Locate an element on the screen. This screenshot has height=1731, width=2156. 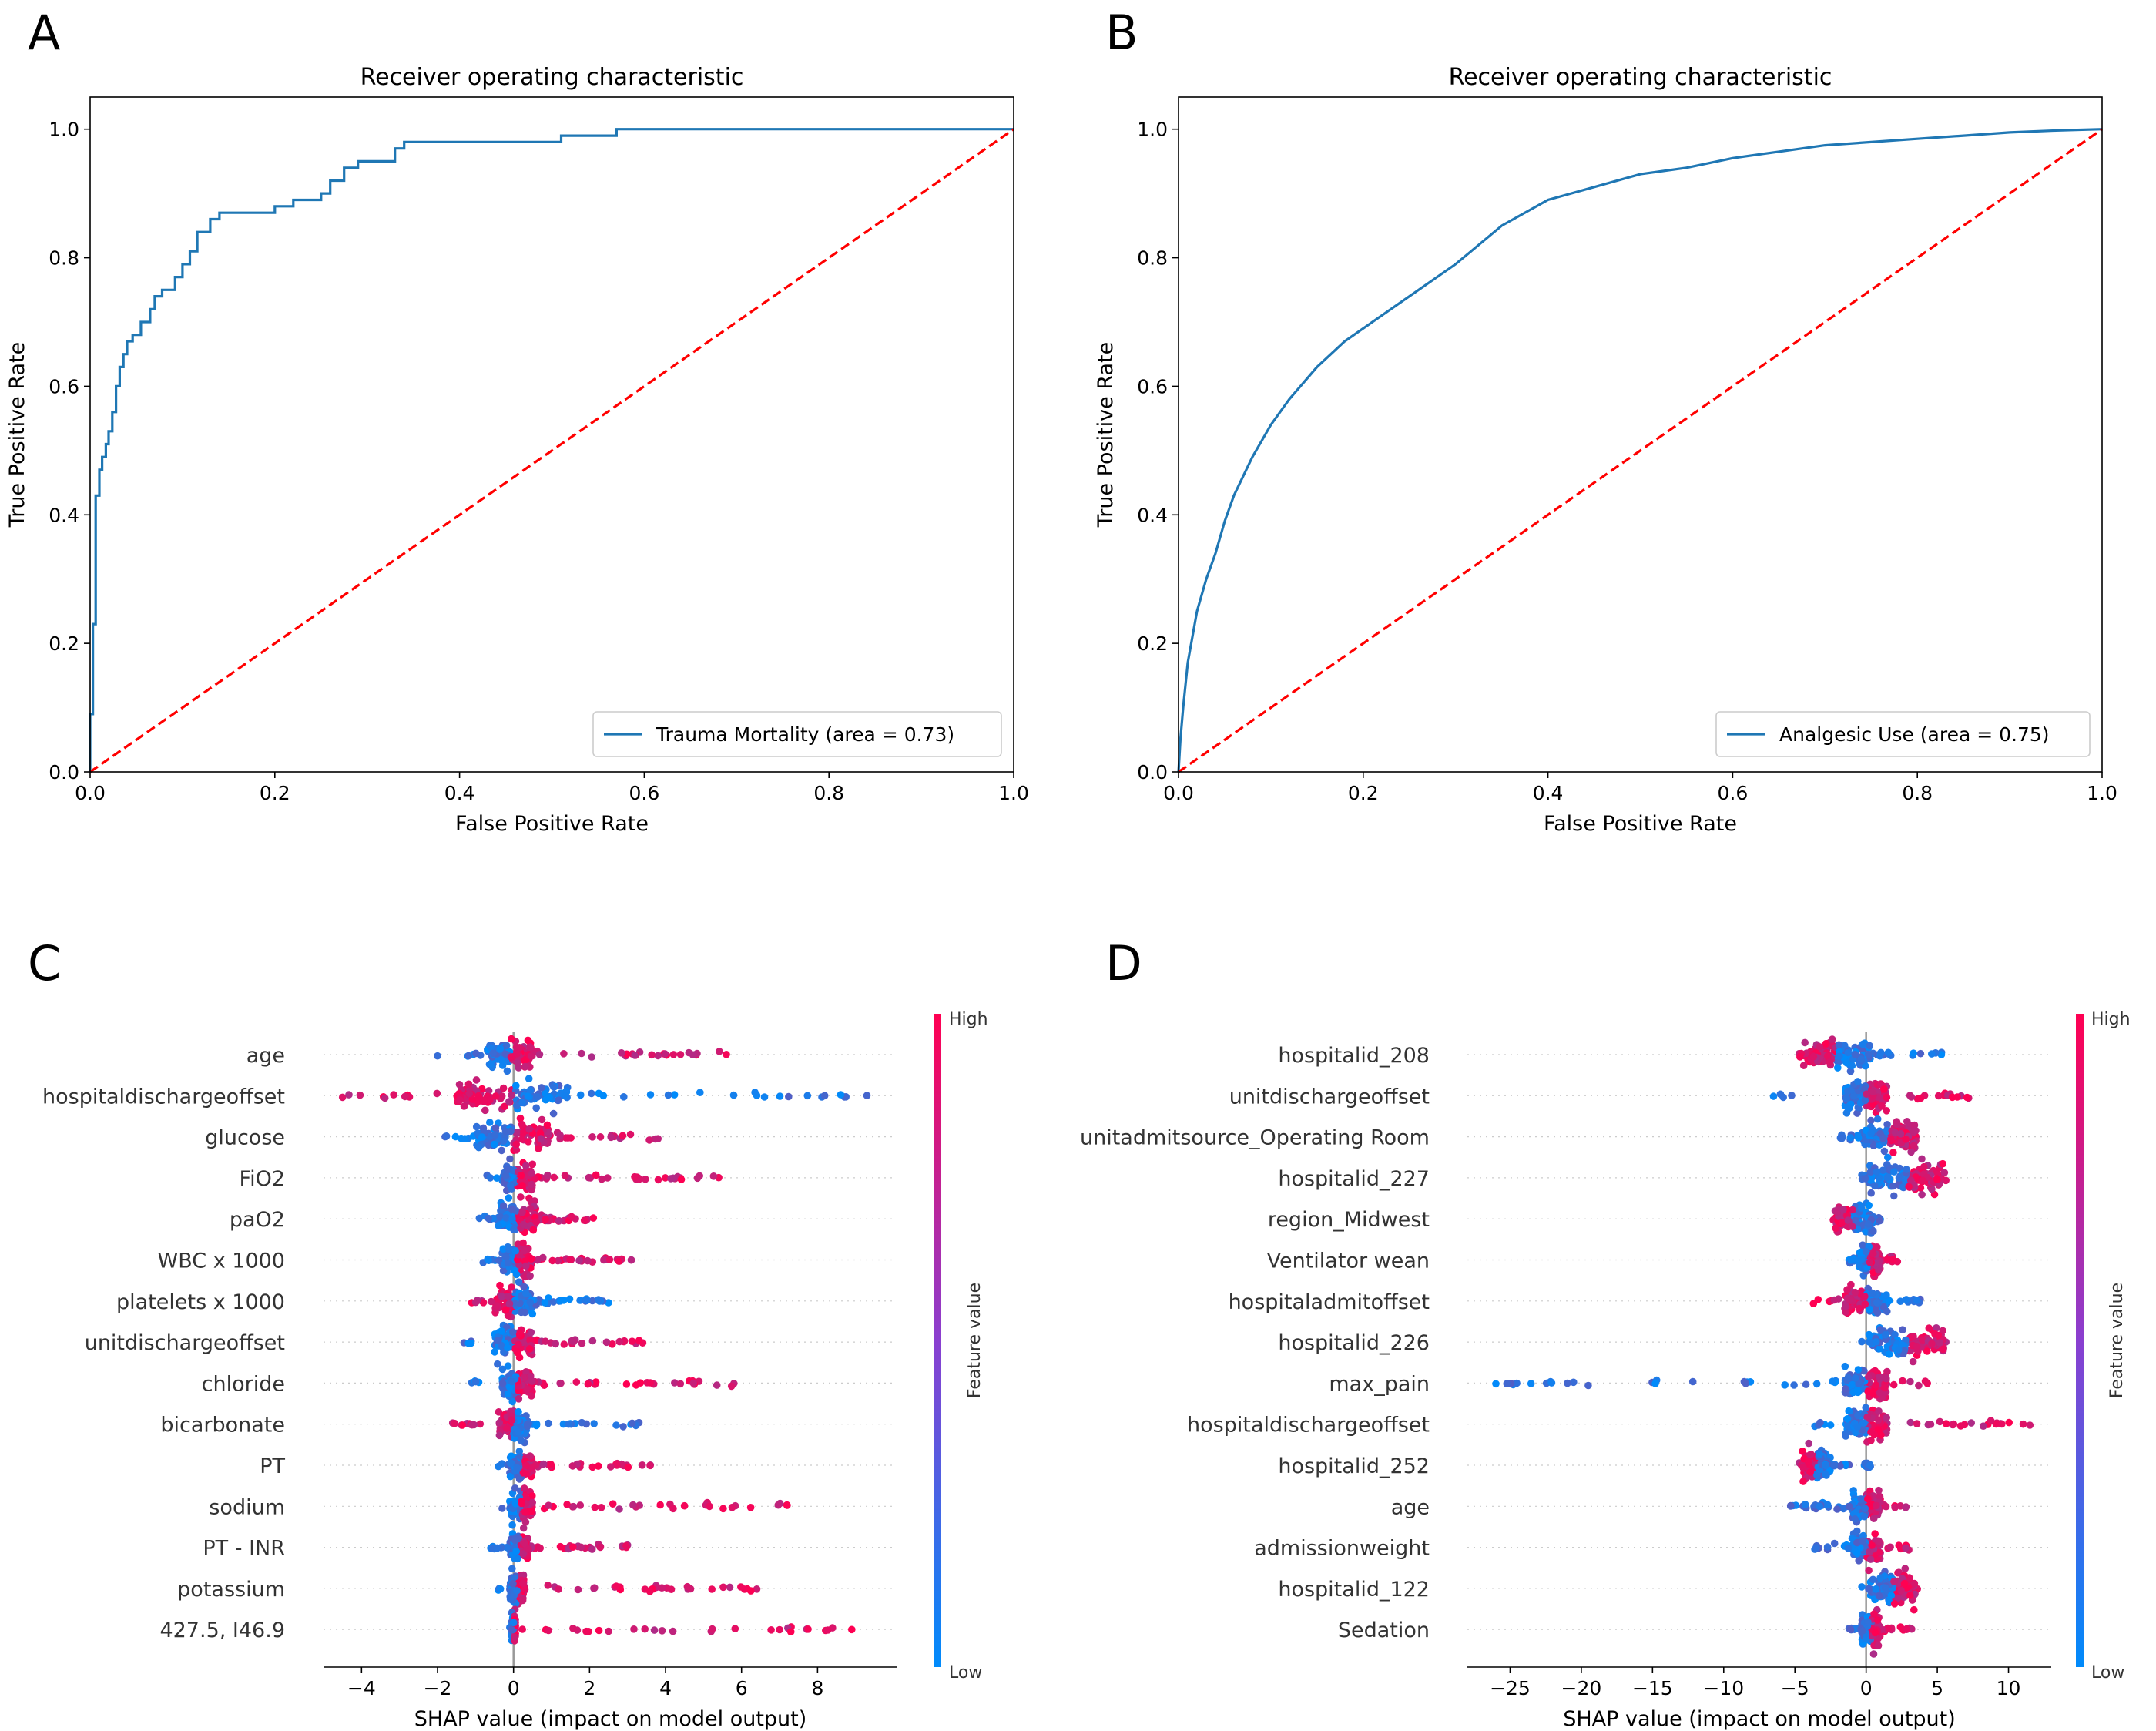
panel-letter-a: A is located at coordinates (44, 33).